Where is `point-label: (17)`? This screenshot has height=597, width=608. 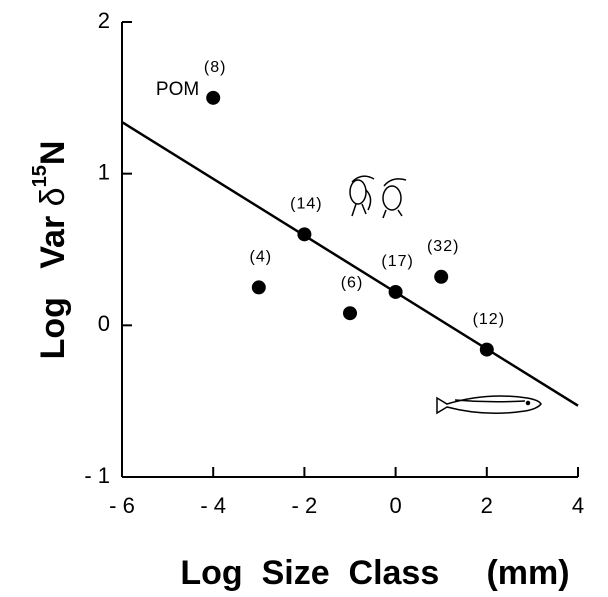 point-label: (17) is located at coordinates (397, 261).